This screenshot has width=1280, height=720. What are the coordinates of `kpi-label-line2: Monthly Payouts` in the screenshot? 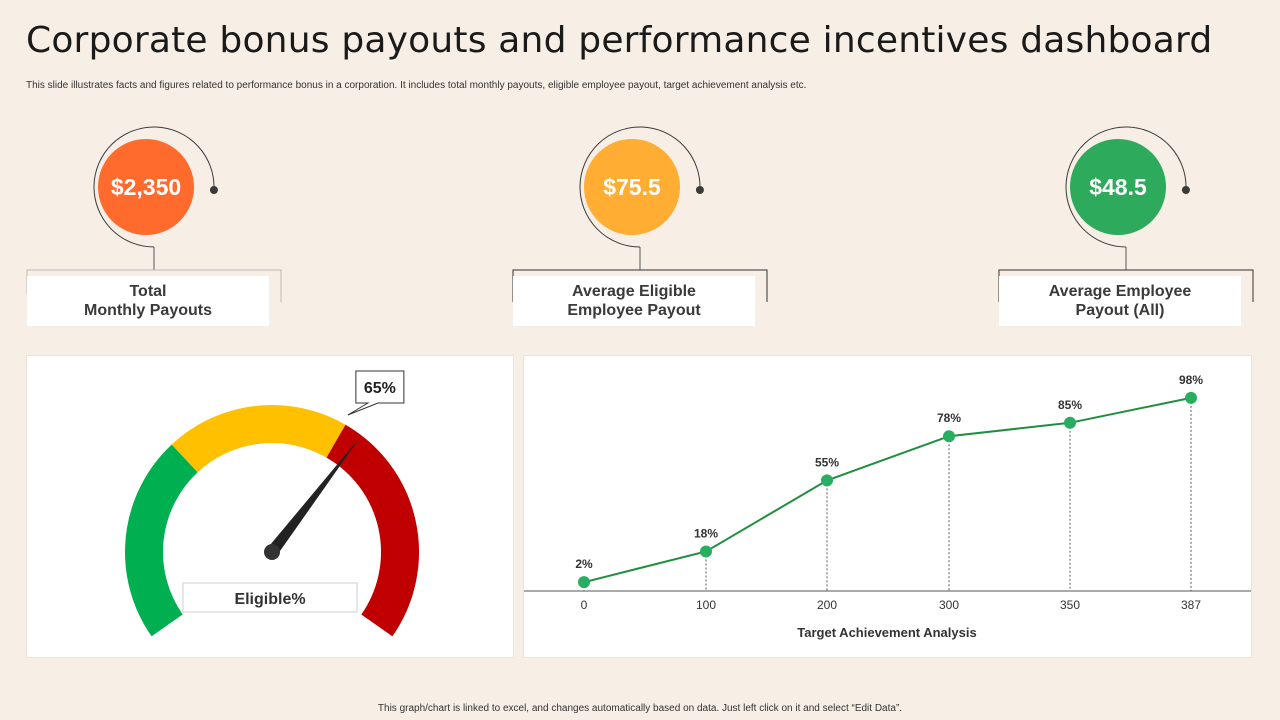 It's located at (147, 310).